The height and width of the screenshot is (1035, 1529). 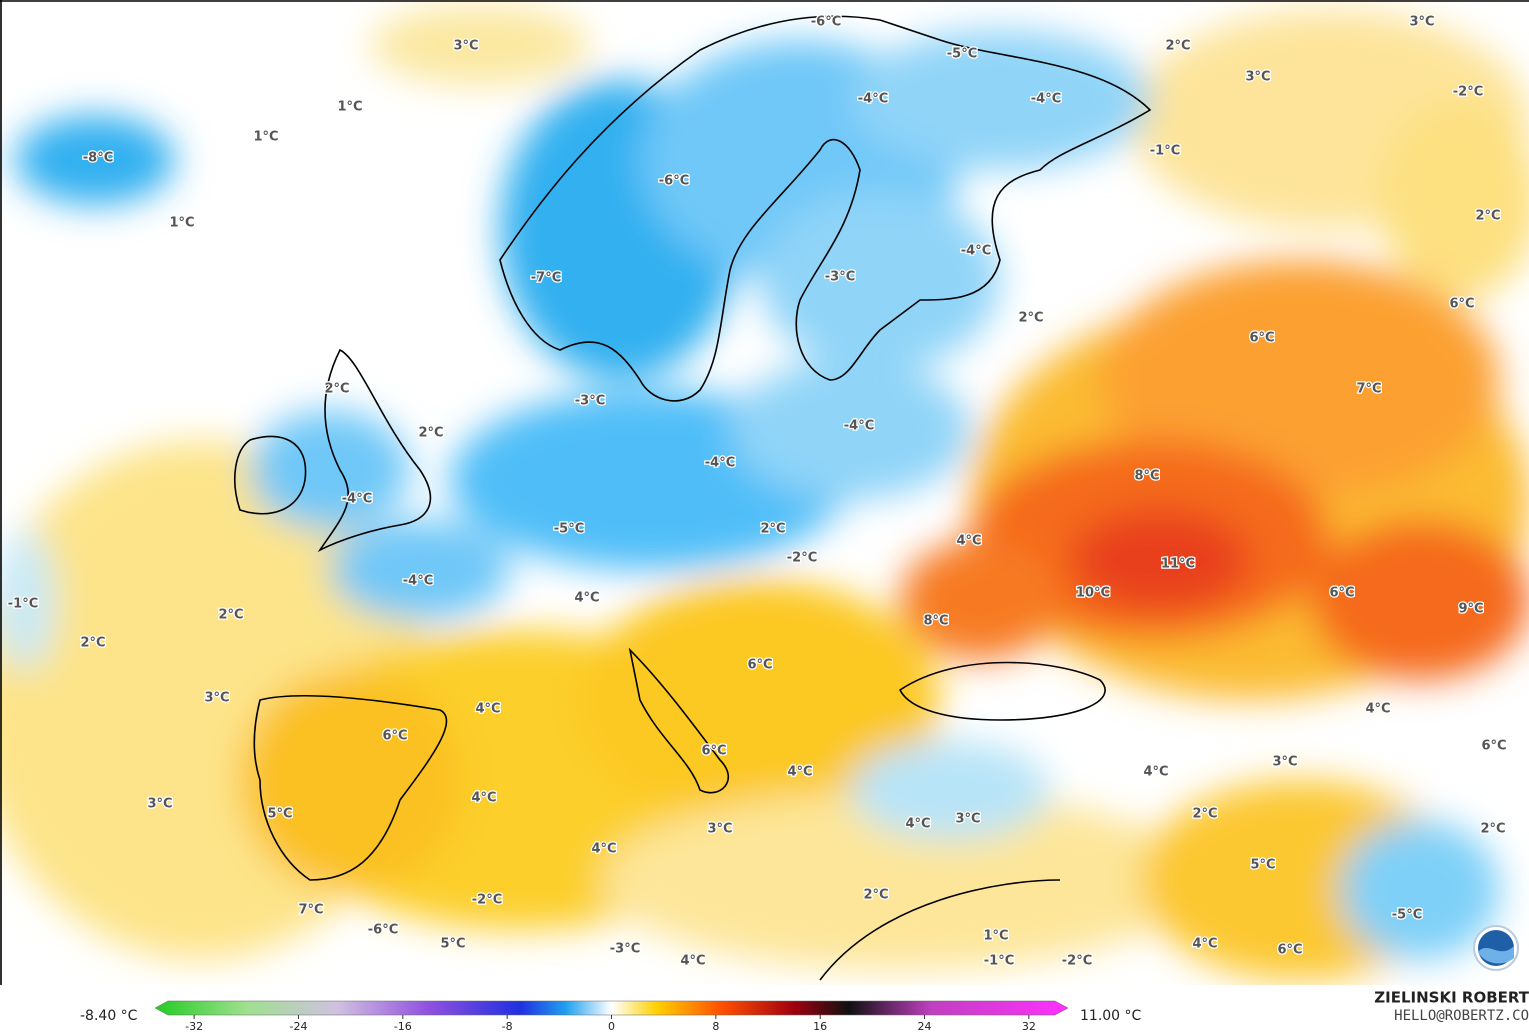 What do you see at coordinates (298, 1026) in the screenshot?
I see `colorbar-tick-label: -24` at bounding box center [298, 1026].